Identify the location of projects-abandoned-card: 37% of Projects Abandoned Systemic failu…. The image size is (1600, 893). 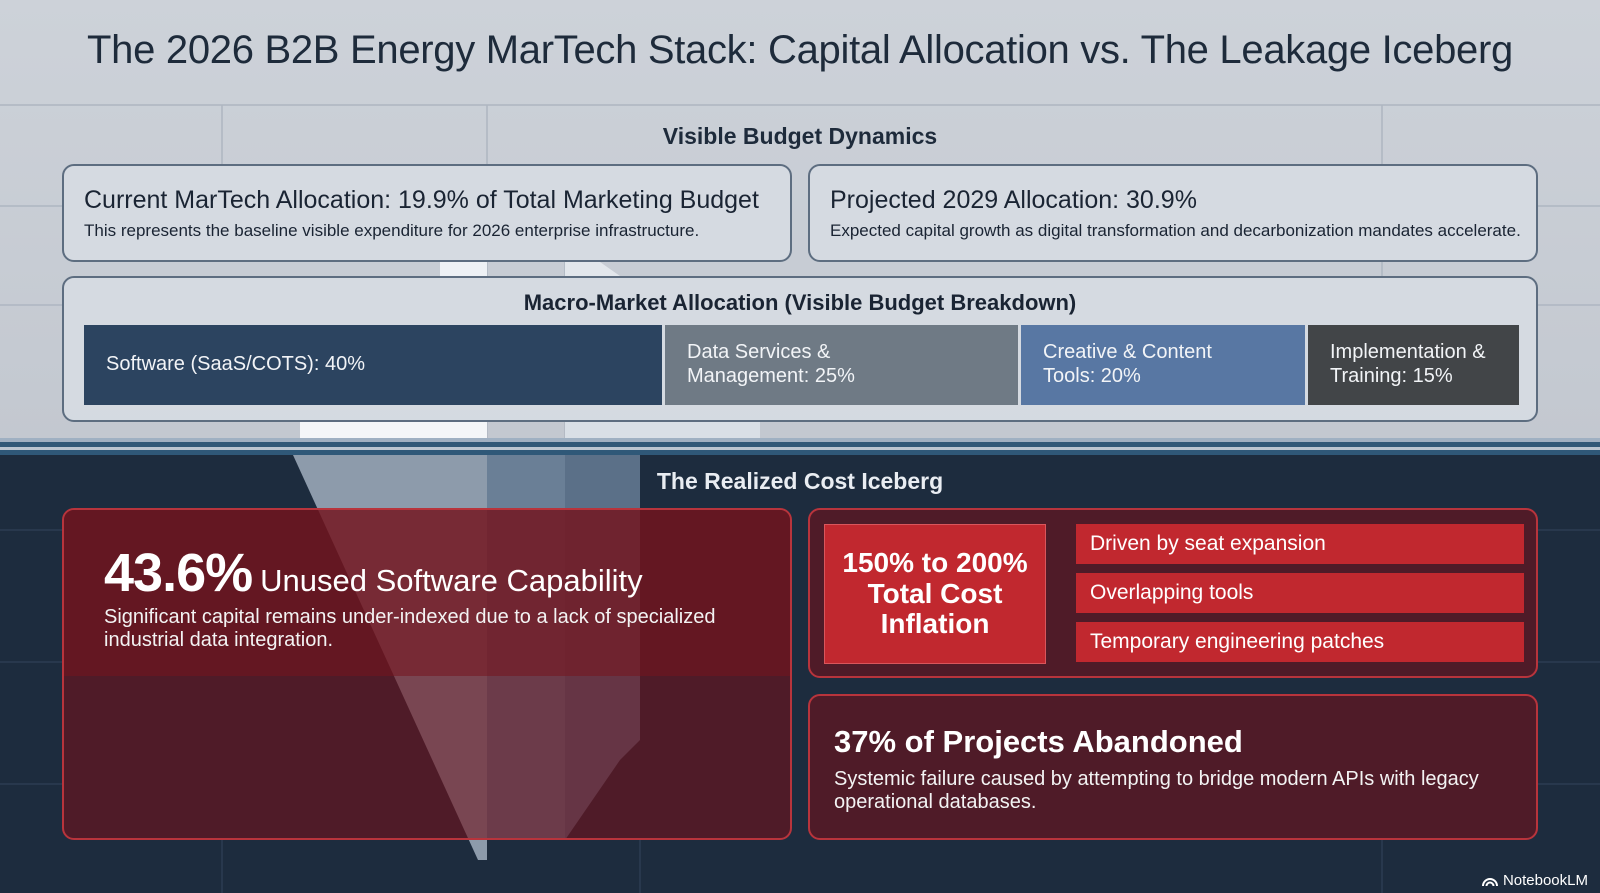
(1173, 767).